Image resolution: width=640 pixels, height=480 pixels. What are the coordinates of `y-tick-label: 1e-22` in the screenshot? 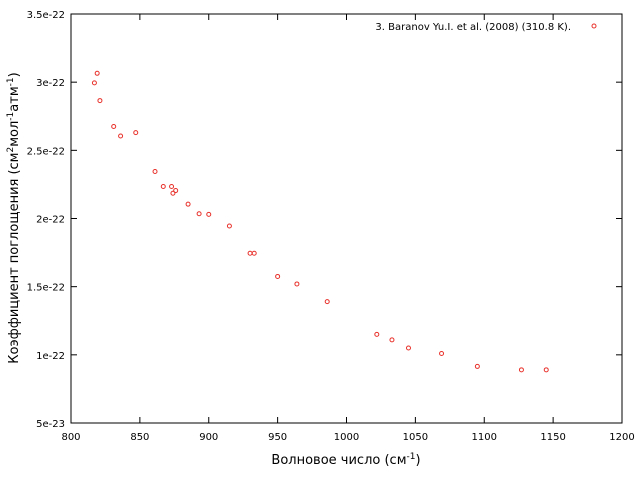 It's located at (50, 356).